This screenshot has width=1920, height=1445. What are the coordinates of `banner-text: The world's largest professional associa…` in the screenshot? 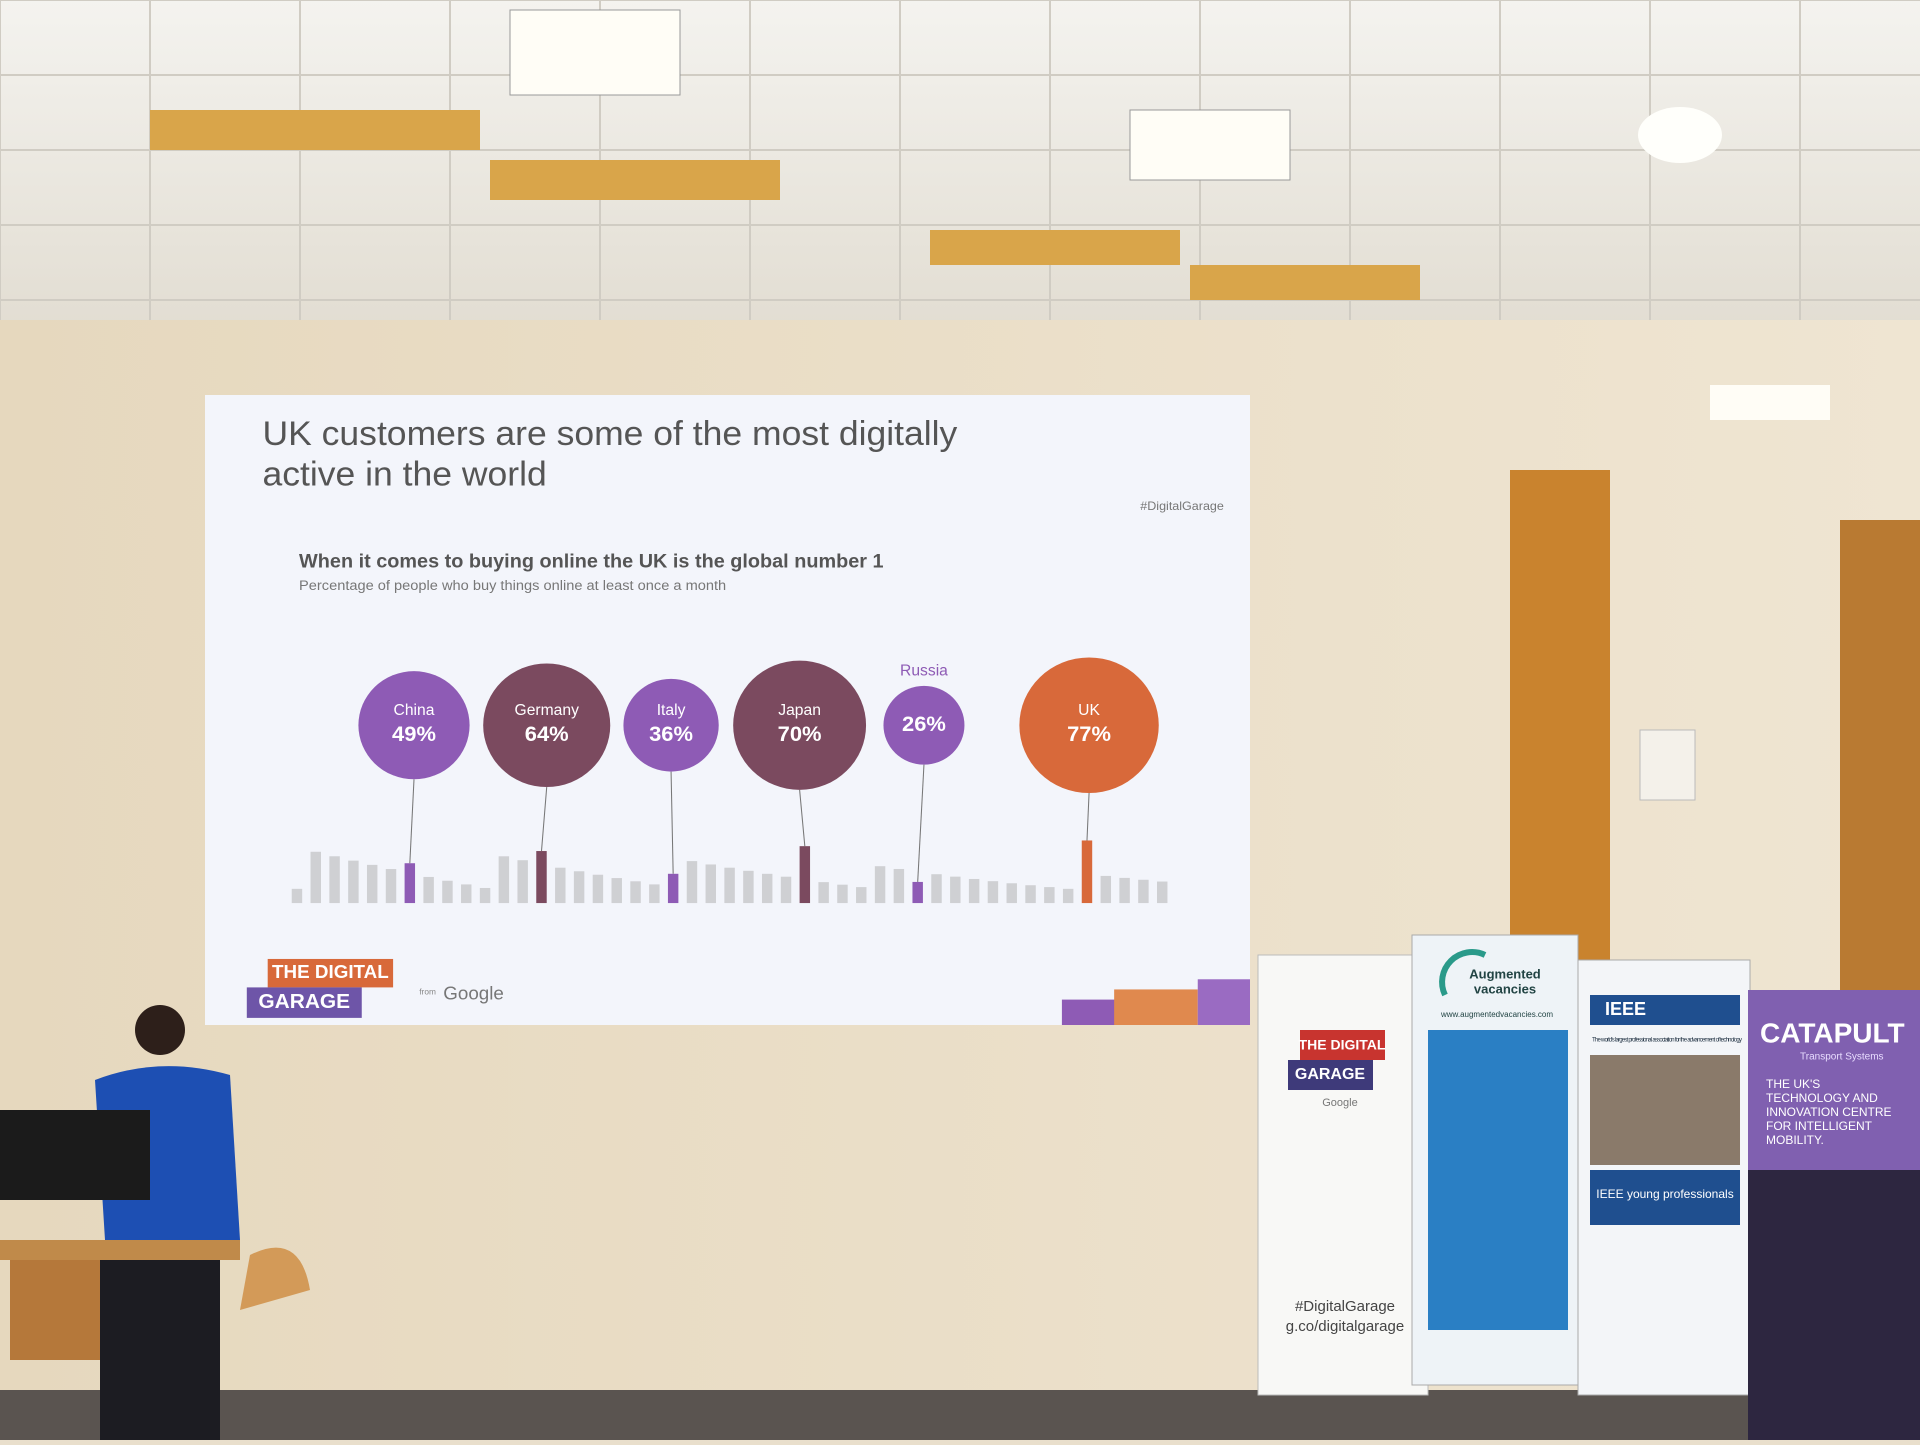 It's located at (1667, 1041).